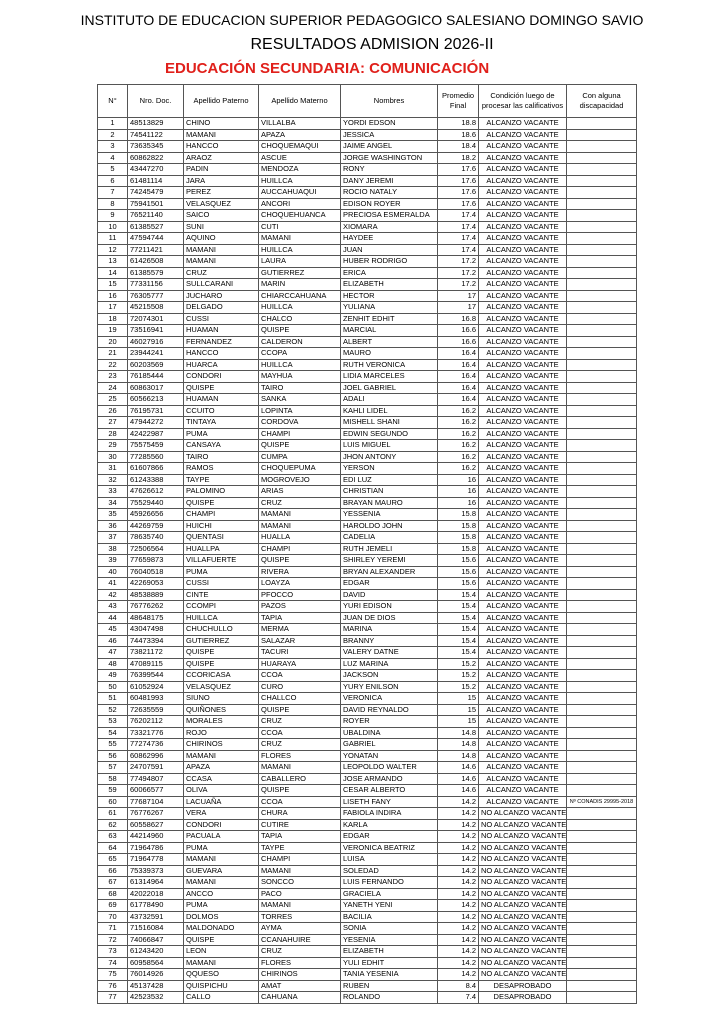 This screenshot has height=1024, width=724. Describe the element at coordinates (389, 399) in the screenshot. I see `table-cell: ADALI` at that location.